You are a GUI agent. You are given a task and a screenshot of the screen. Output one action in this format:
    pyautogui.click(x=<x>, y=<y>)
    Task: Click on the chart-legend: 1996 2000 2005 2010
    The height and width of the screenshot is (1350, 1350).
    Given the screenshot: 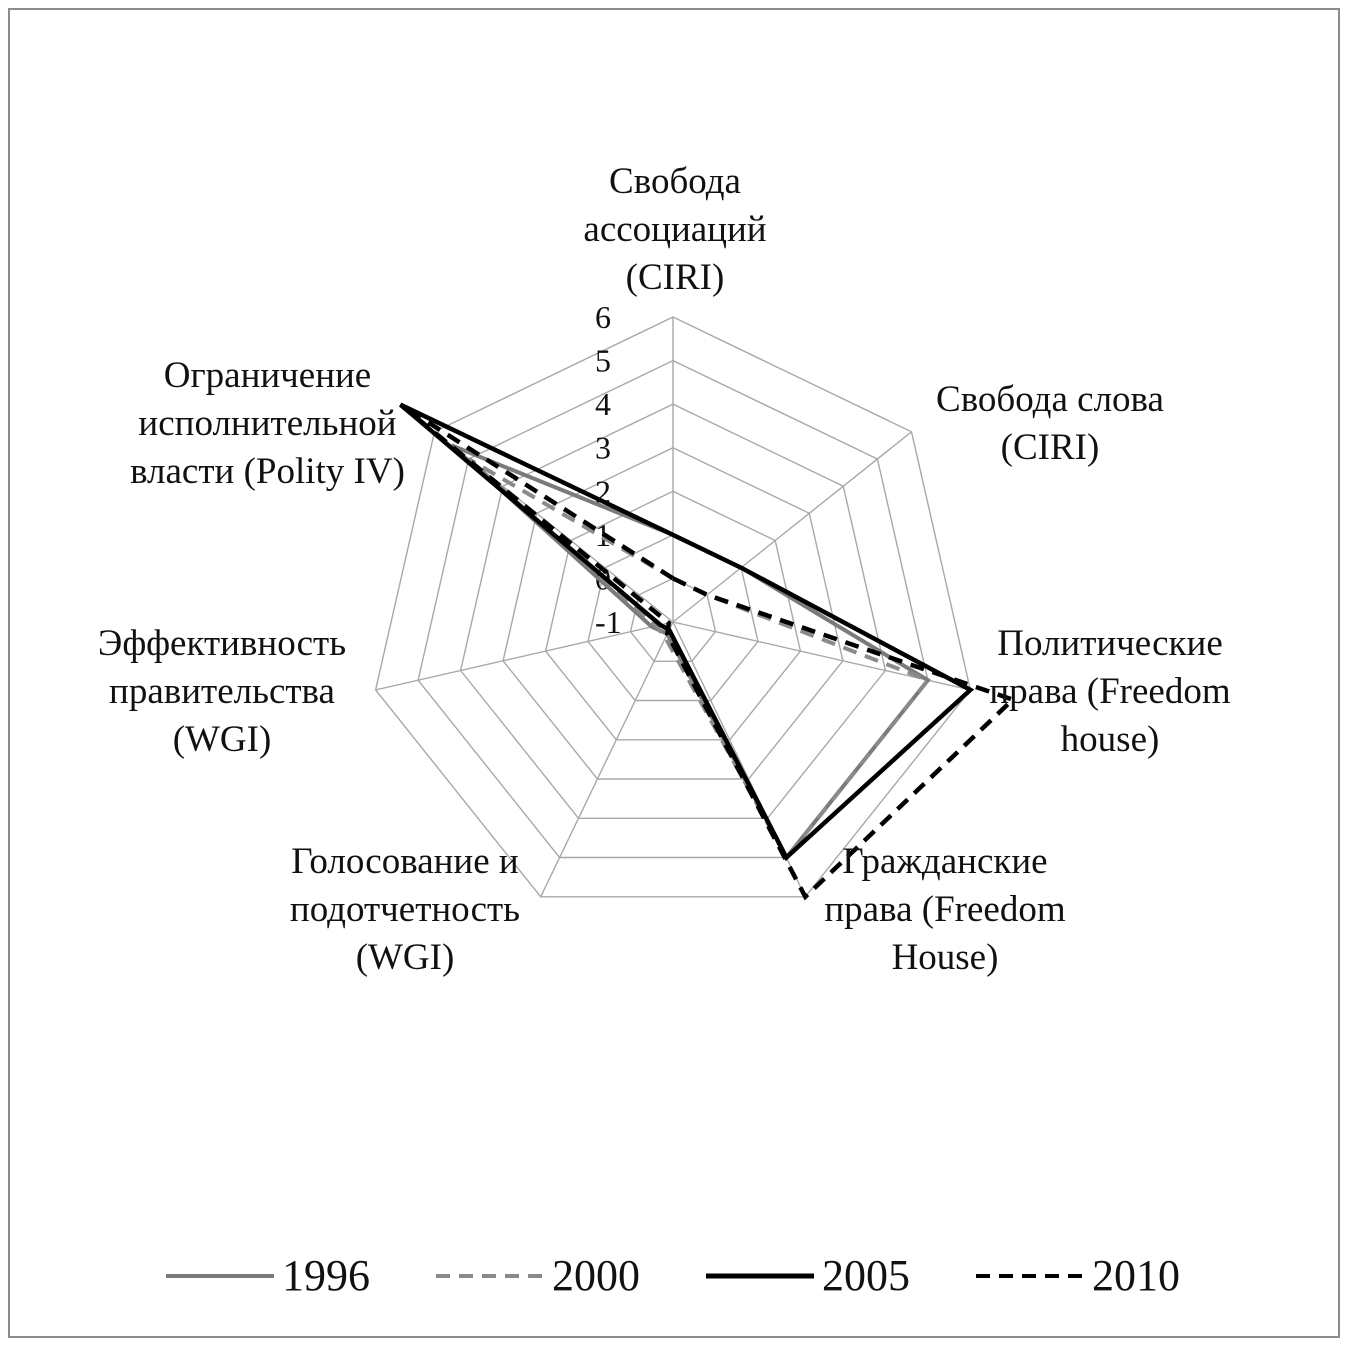 What is the action you would take?
    pyautogui.click(x=690, y=1276)
    